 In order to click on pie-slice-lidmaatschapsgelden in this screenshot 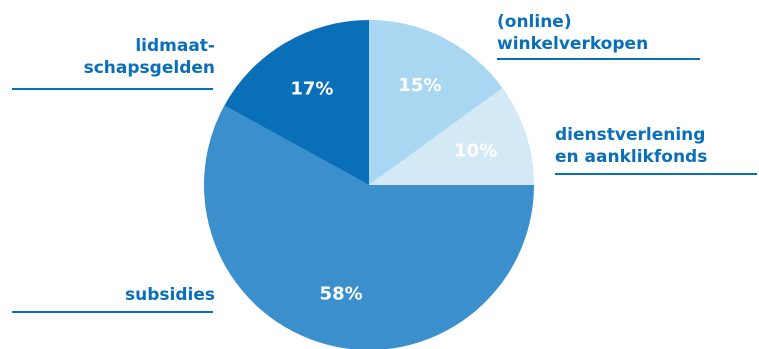, I will do `click(296, 102)`.